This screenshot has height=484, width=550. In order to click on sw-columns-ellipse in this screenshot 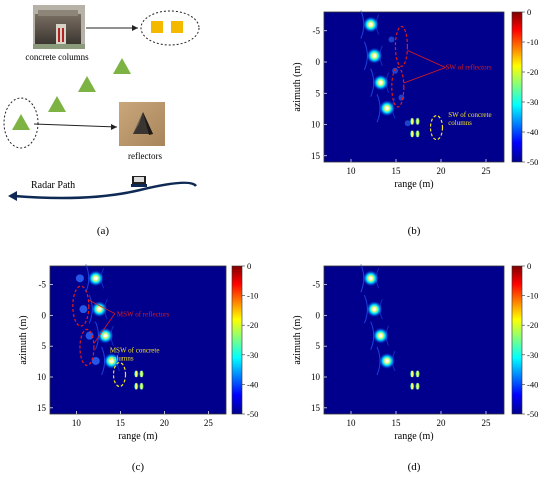, I will do `click(436, 128)`.